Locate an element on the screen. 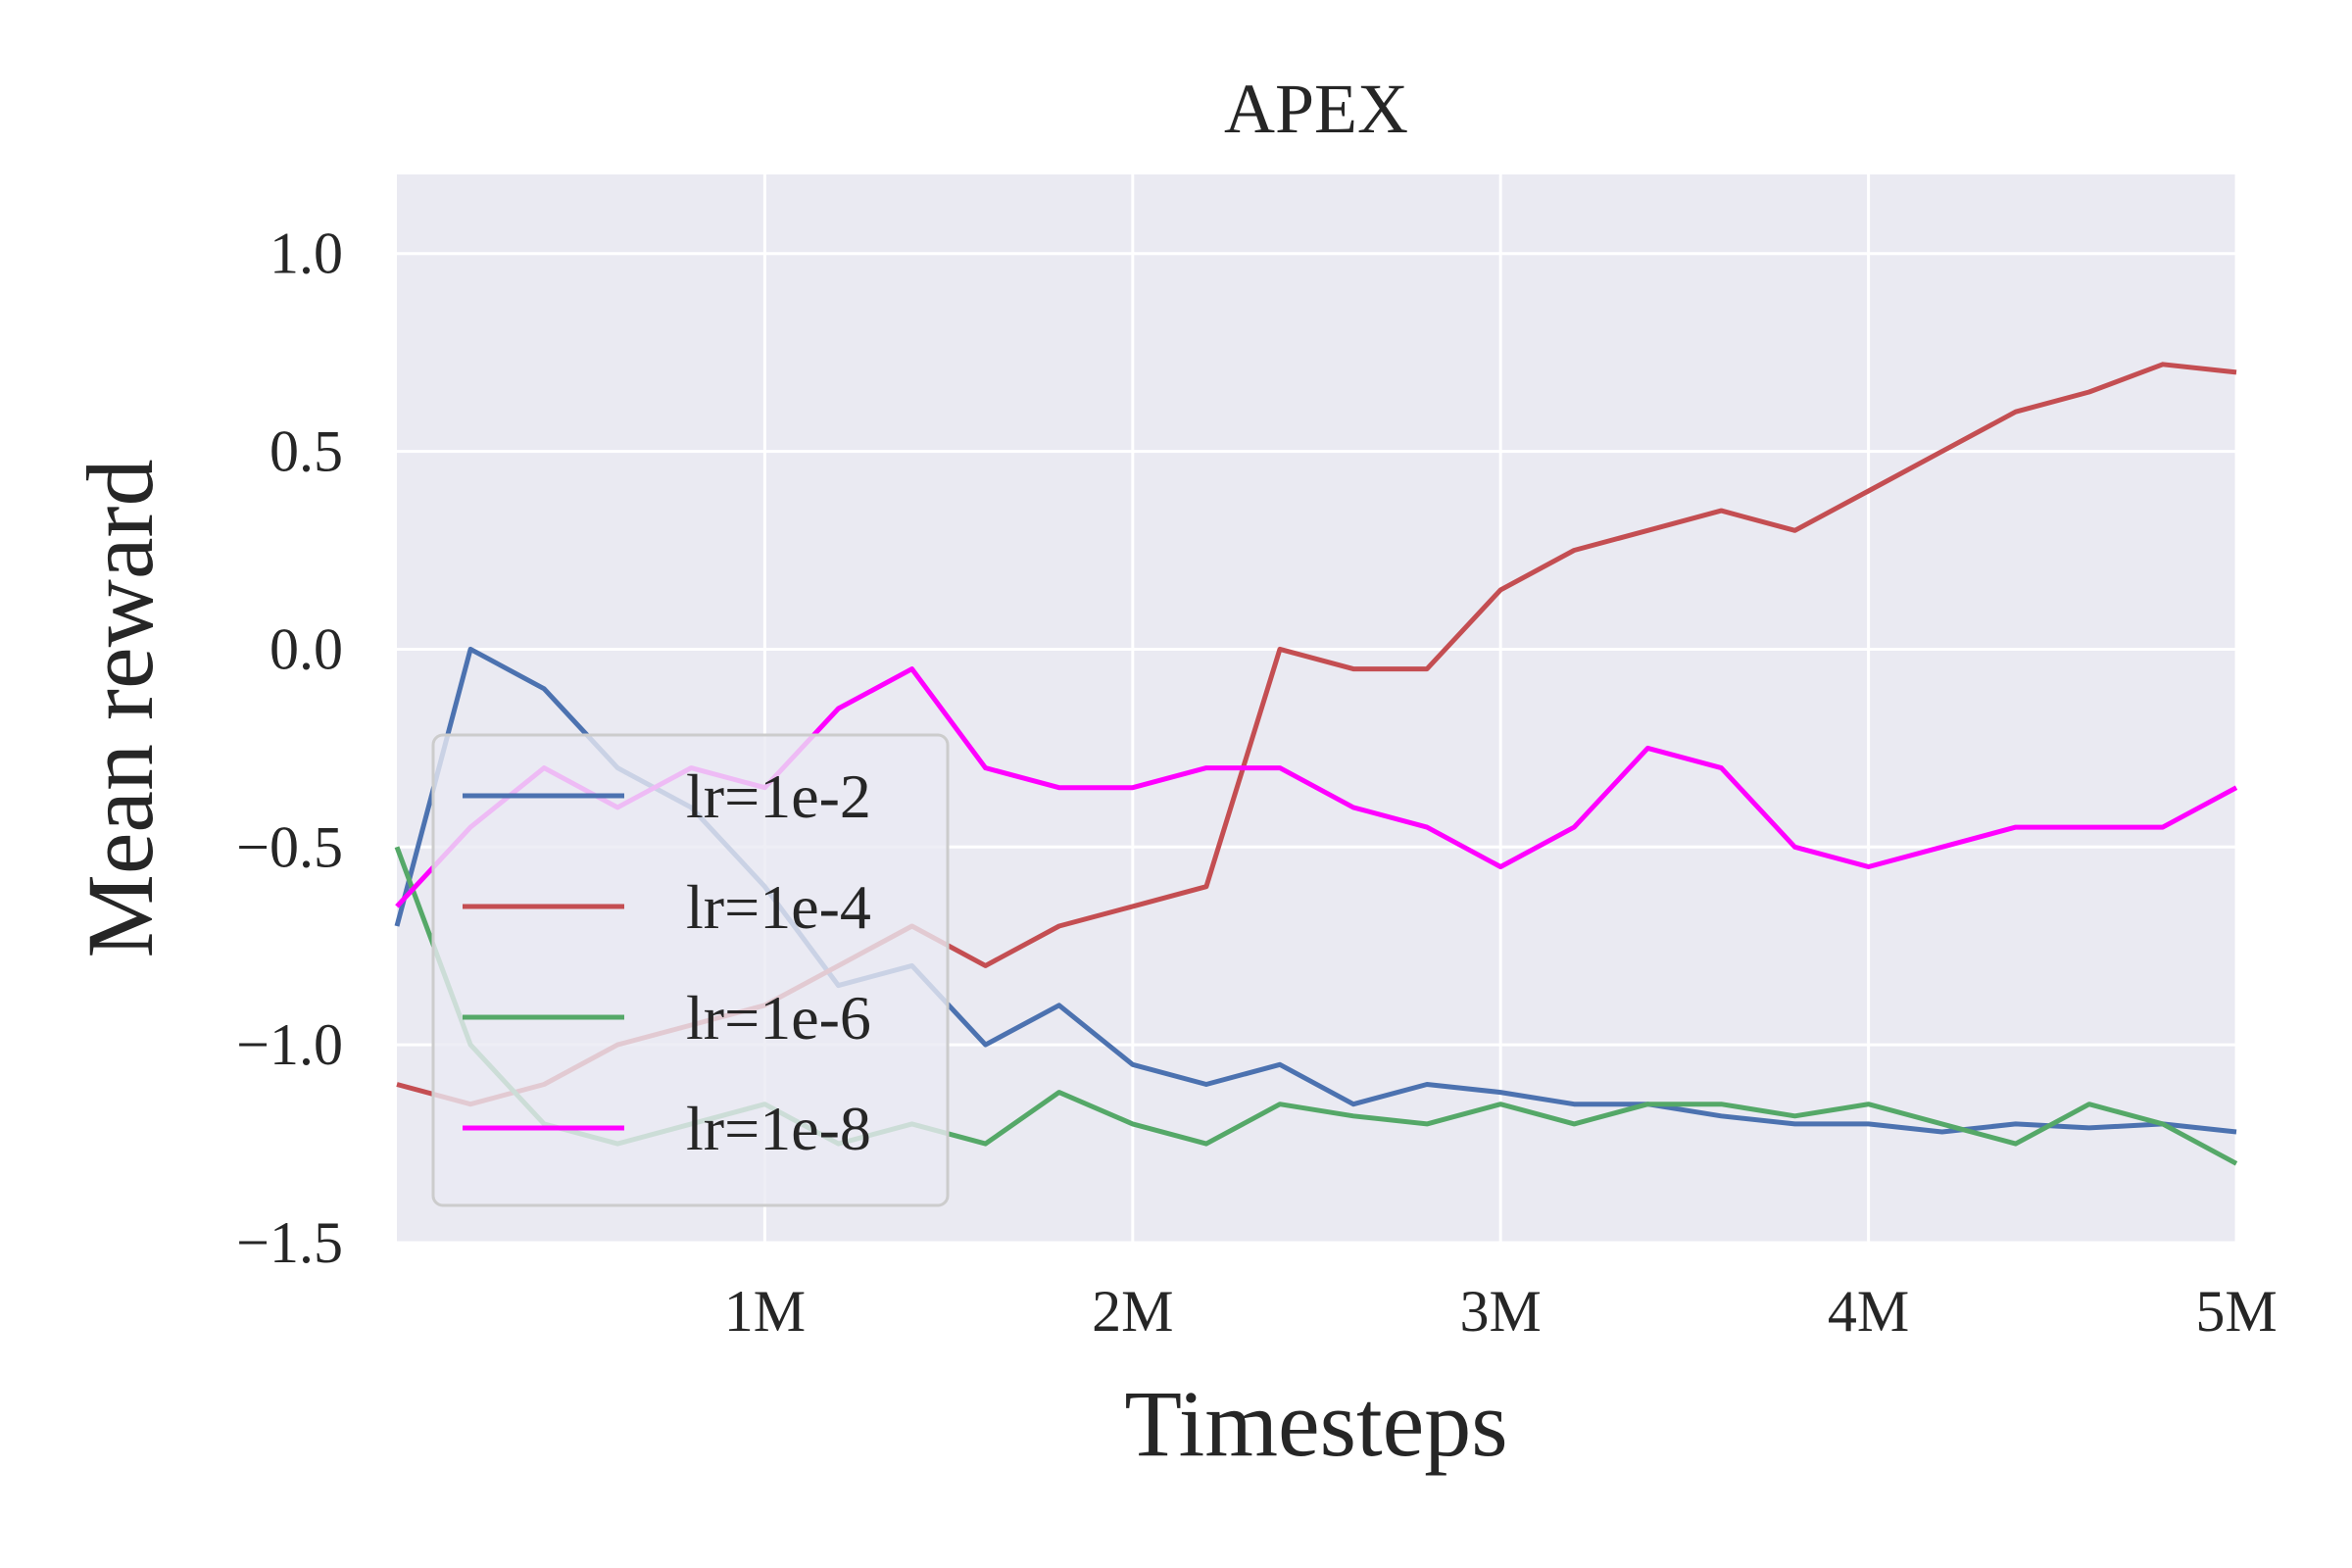 This screenshot has width=2352, height=1568. legend-label: lr=1e-4 is located at coordinates (778, 907).